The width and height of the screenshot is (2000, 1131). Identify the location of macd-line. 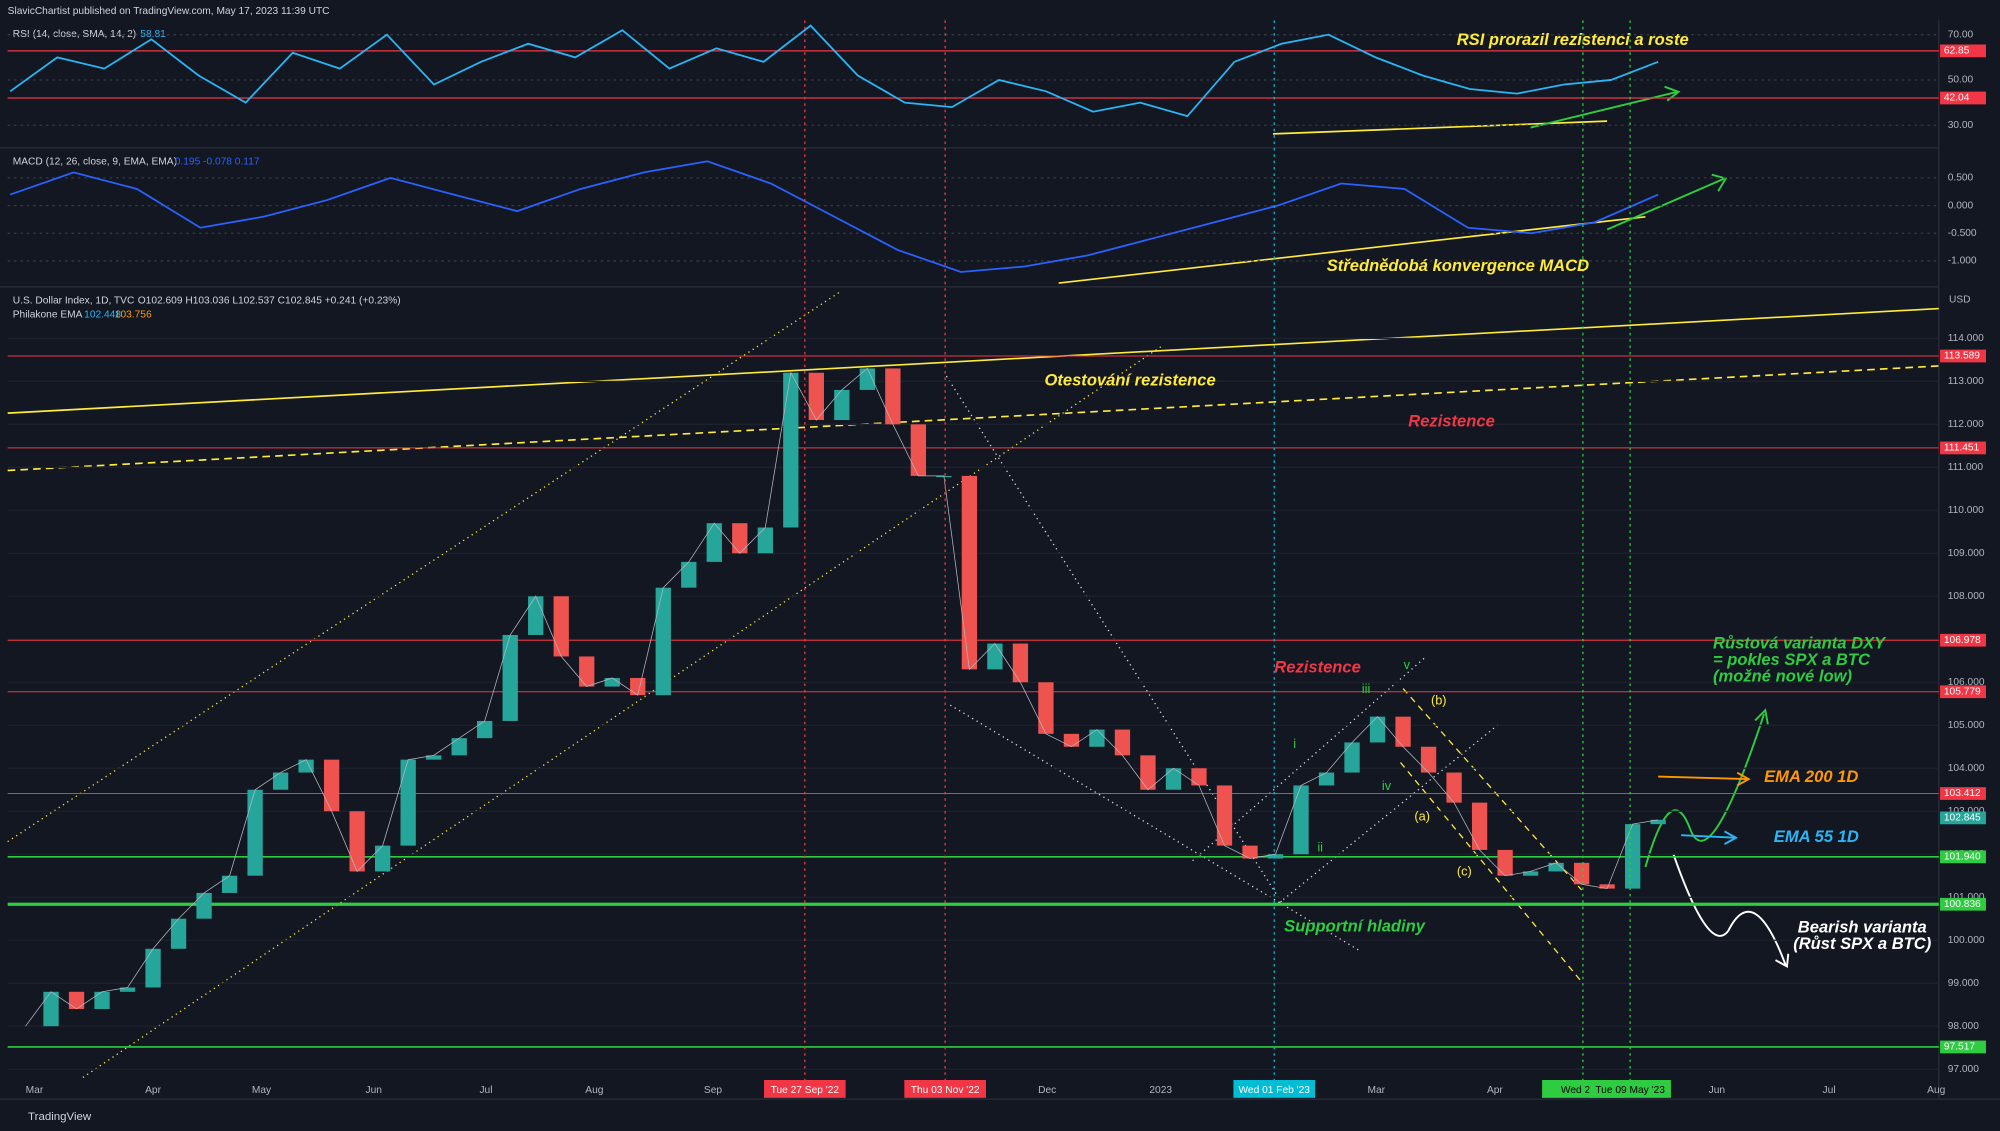
(834, 216).